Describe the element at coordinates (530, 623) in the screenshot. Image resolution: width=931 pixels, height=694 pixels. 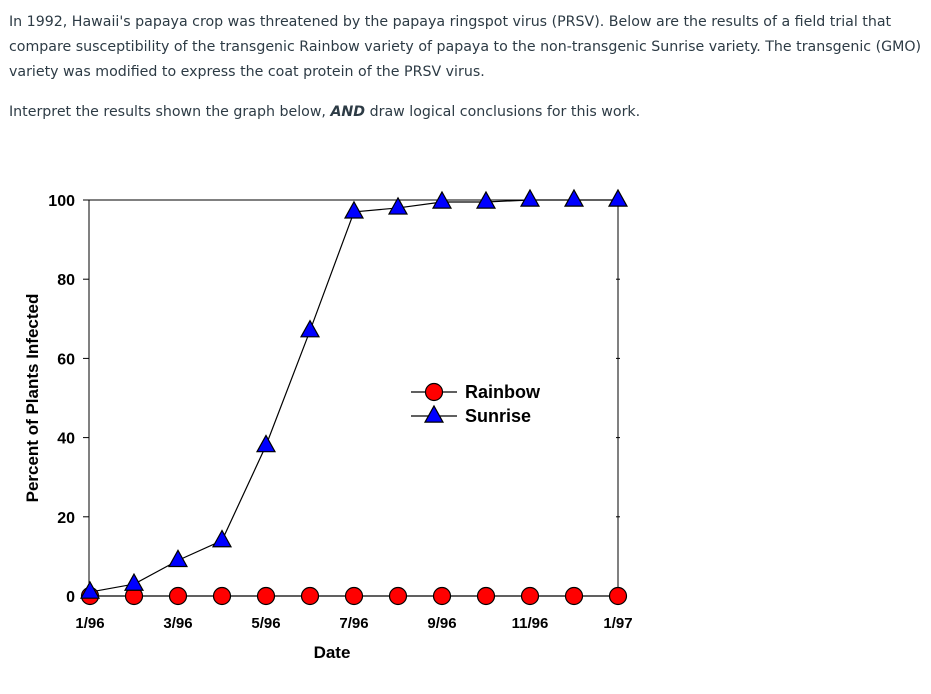
I see `x-tick-label: 11/96` at that location.